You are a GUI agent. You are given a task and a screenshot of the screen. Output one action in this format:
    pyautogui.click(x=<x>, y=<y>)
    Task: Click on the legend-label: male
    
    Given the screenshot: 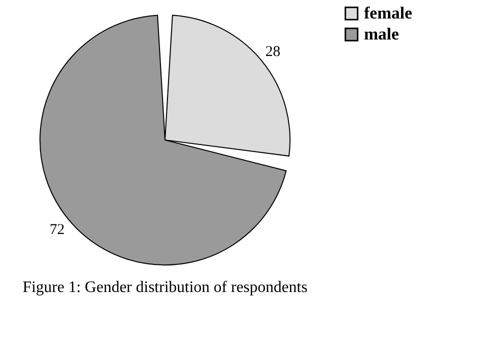 What is the action you would take?
    pyautogui.click(x=382, y=34)
    